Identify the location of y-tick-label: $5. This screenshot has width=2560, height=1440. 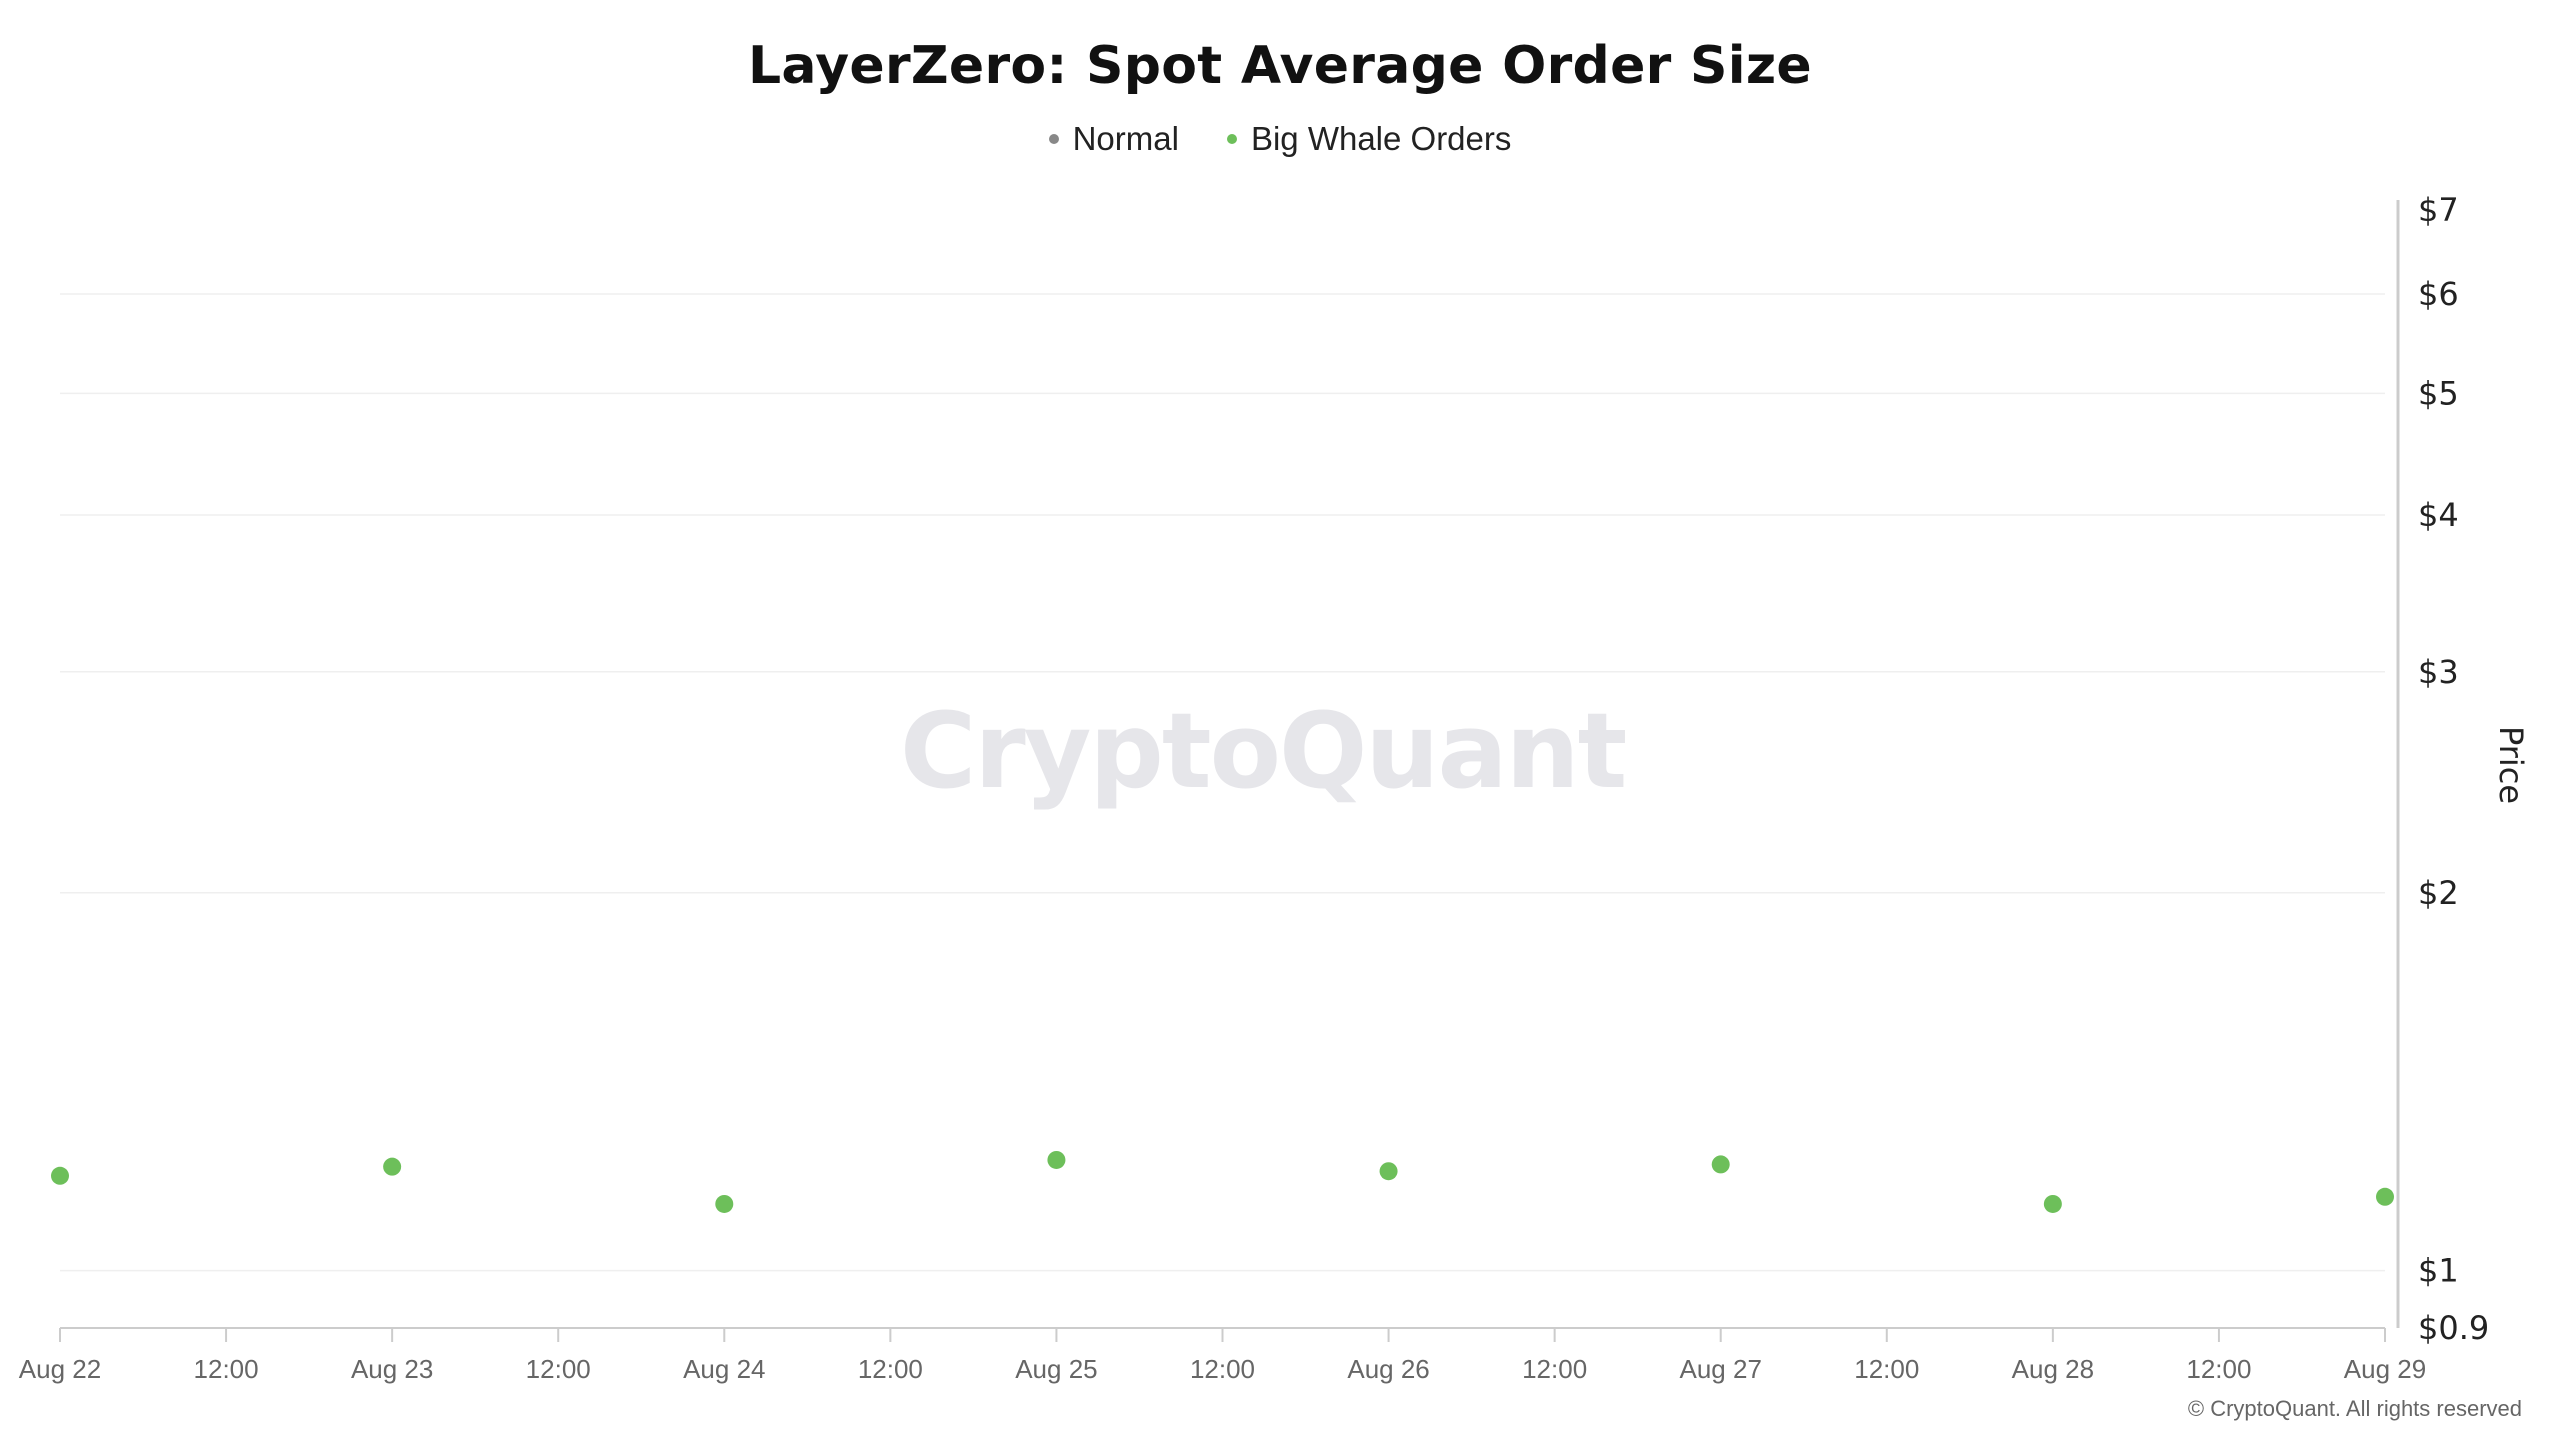
(2438, 393).